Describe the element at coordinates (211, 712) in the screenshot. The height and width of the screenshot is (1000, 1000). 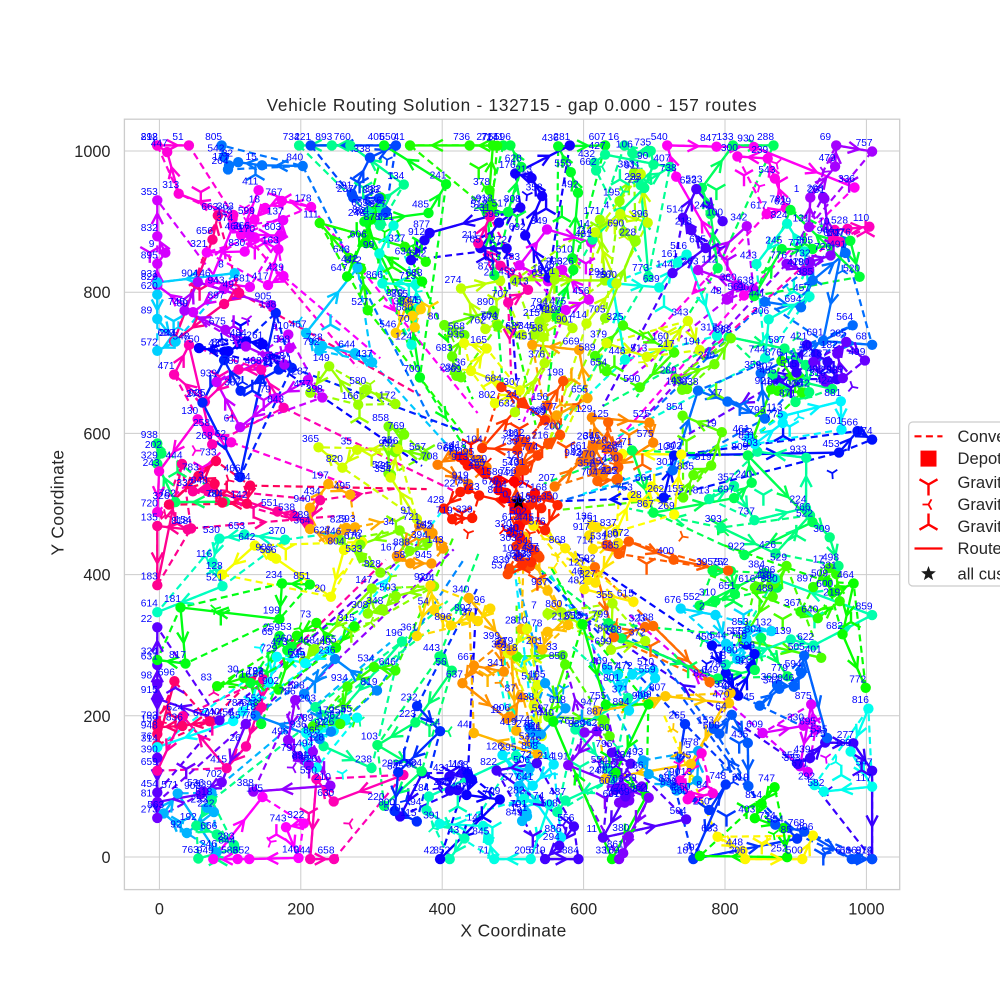
I see `svg-text: 740` at that location.